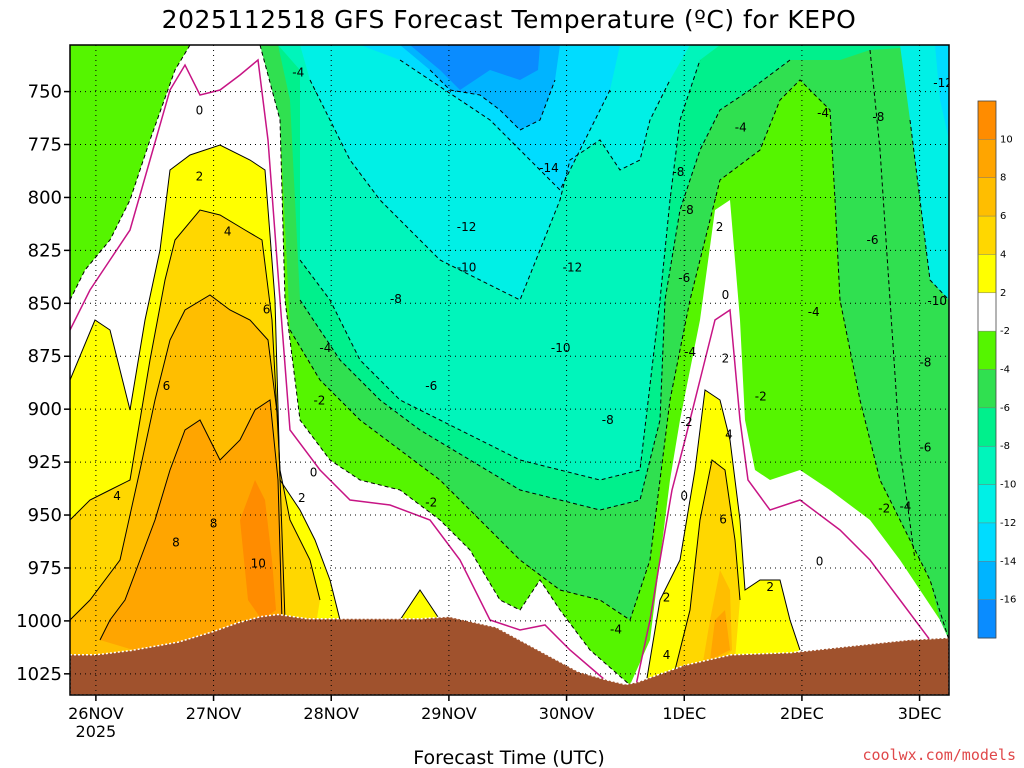 Image resolution: width=1024 pixels, height=768 pixels. I want to click on x-tick-label: 3DEC, so click(920, 713).